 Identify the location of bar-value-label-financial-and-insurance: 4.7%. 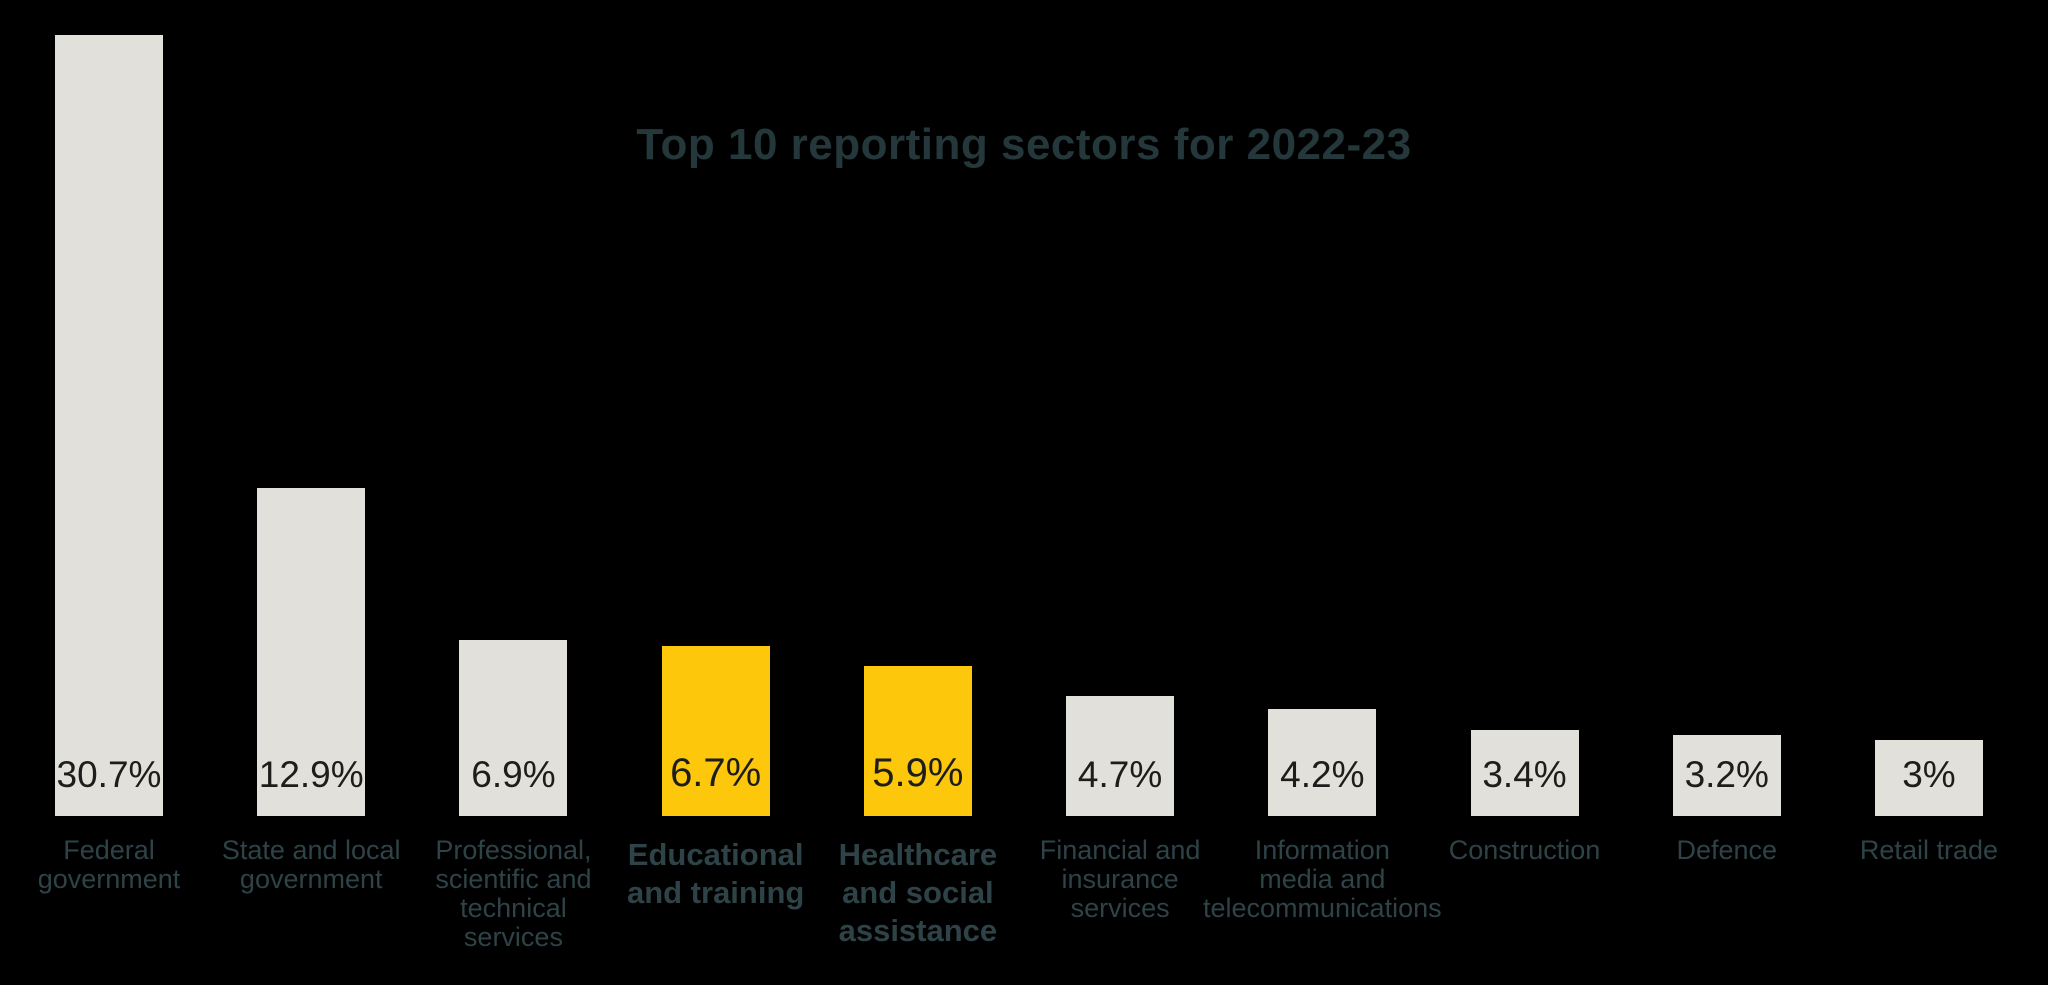
(1120, 774).